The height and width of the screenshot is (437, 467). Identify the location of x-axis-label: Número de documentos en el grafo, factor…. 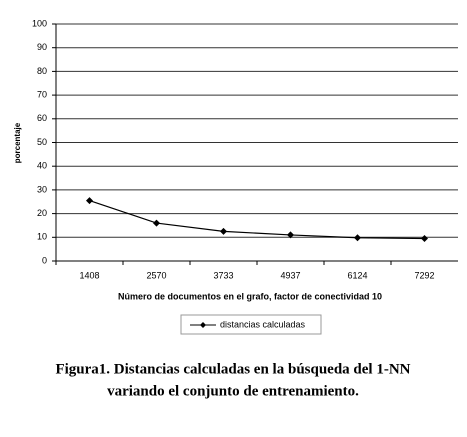
(250, 296).